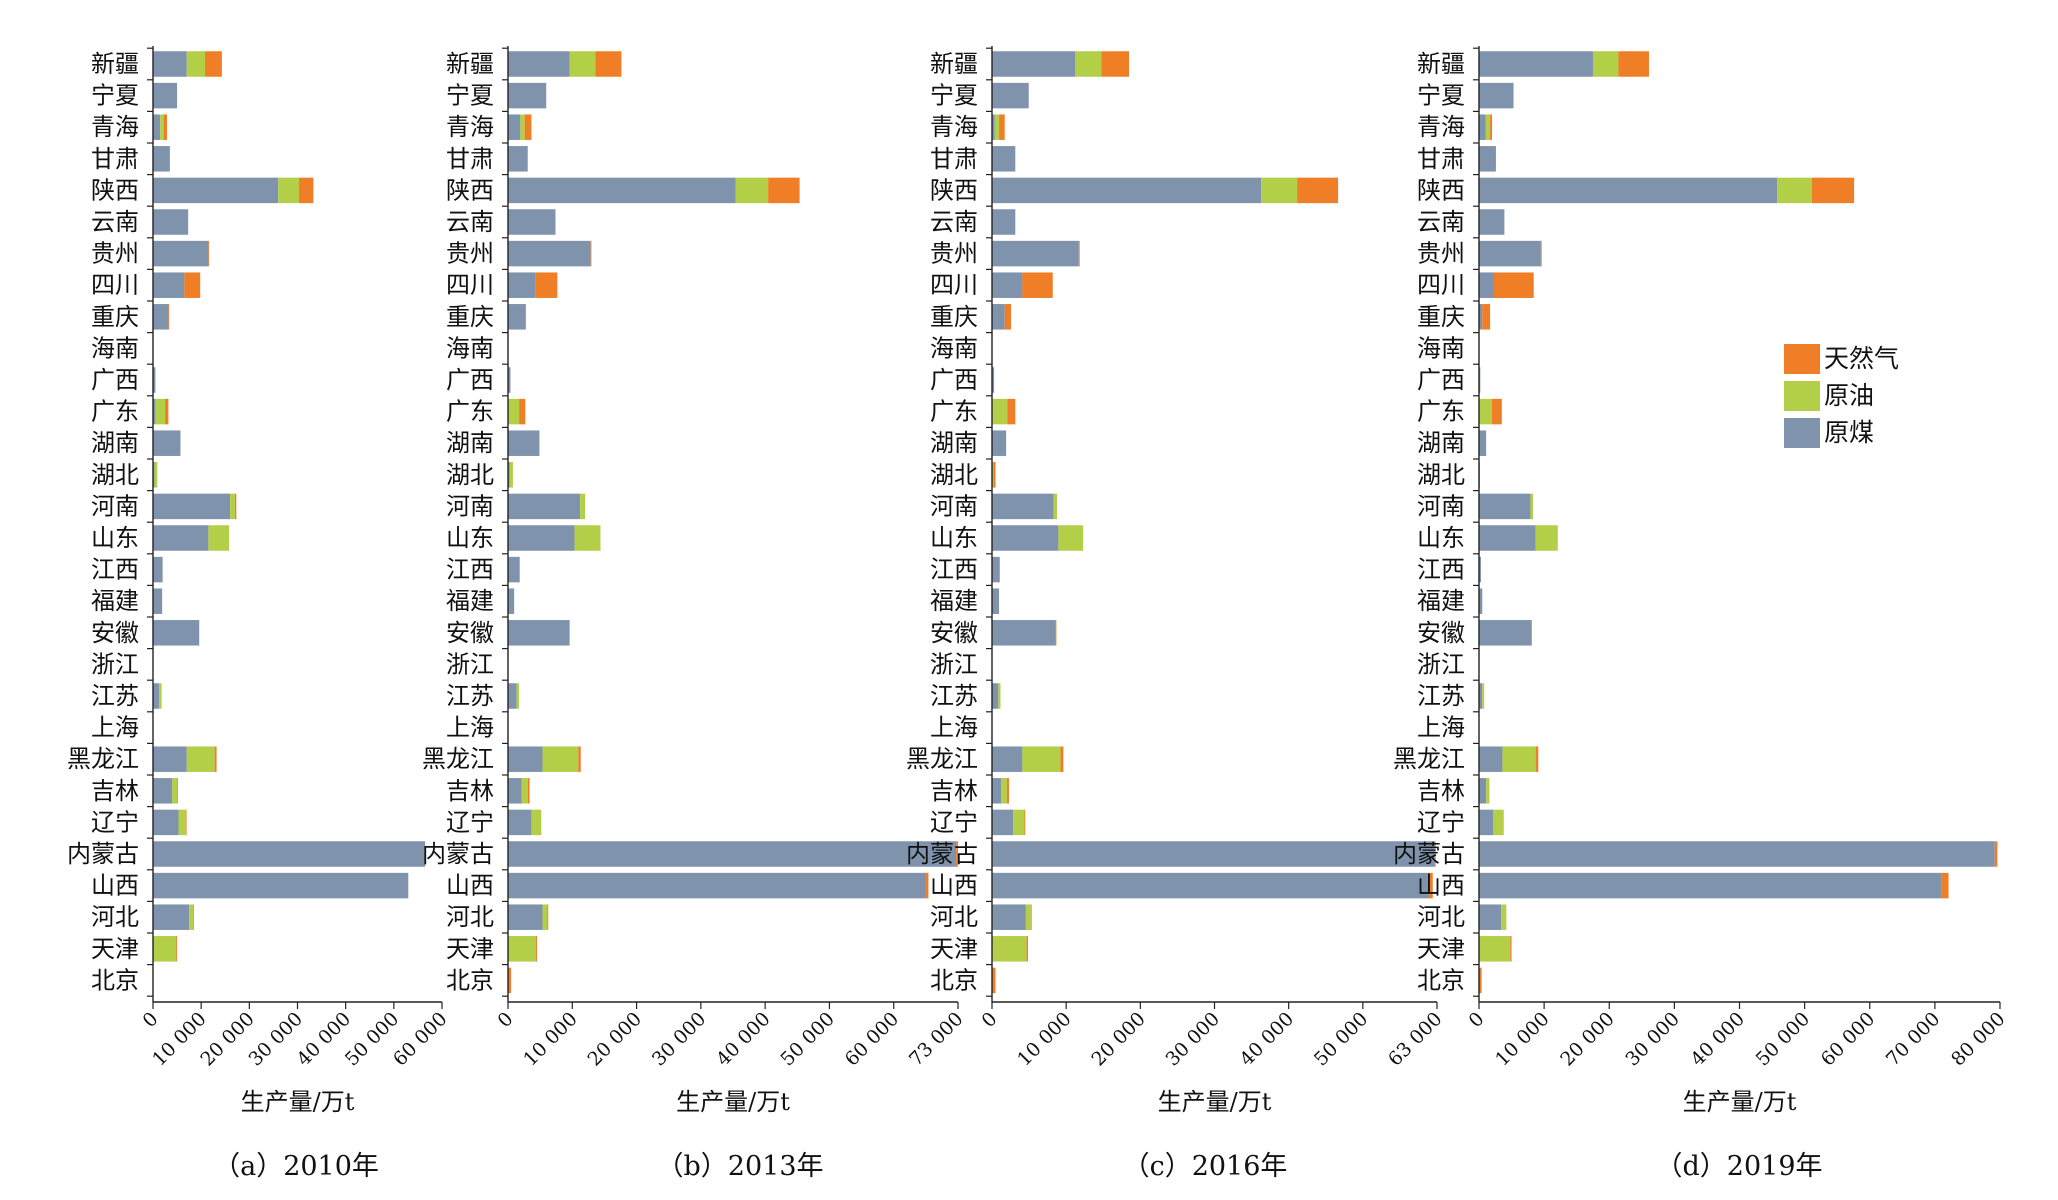  Describe the element at coordinates (186, 822) in the screenshot. I see `bar-辽宁-天然气` at that location.